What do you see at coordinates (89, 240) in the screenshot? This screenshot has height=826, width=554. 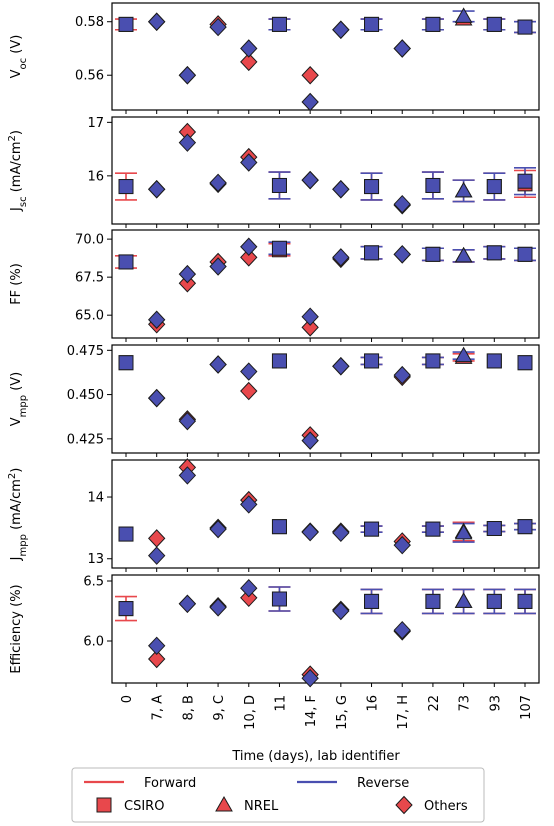 I see `y-tick-label: 70.0` at bounding box center [89, 240].